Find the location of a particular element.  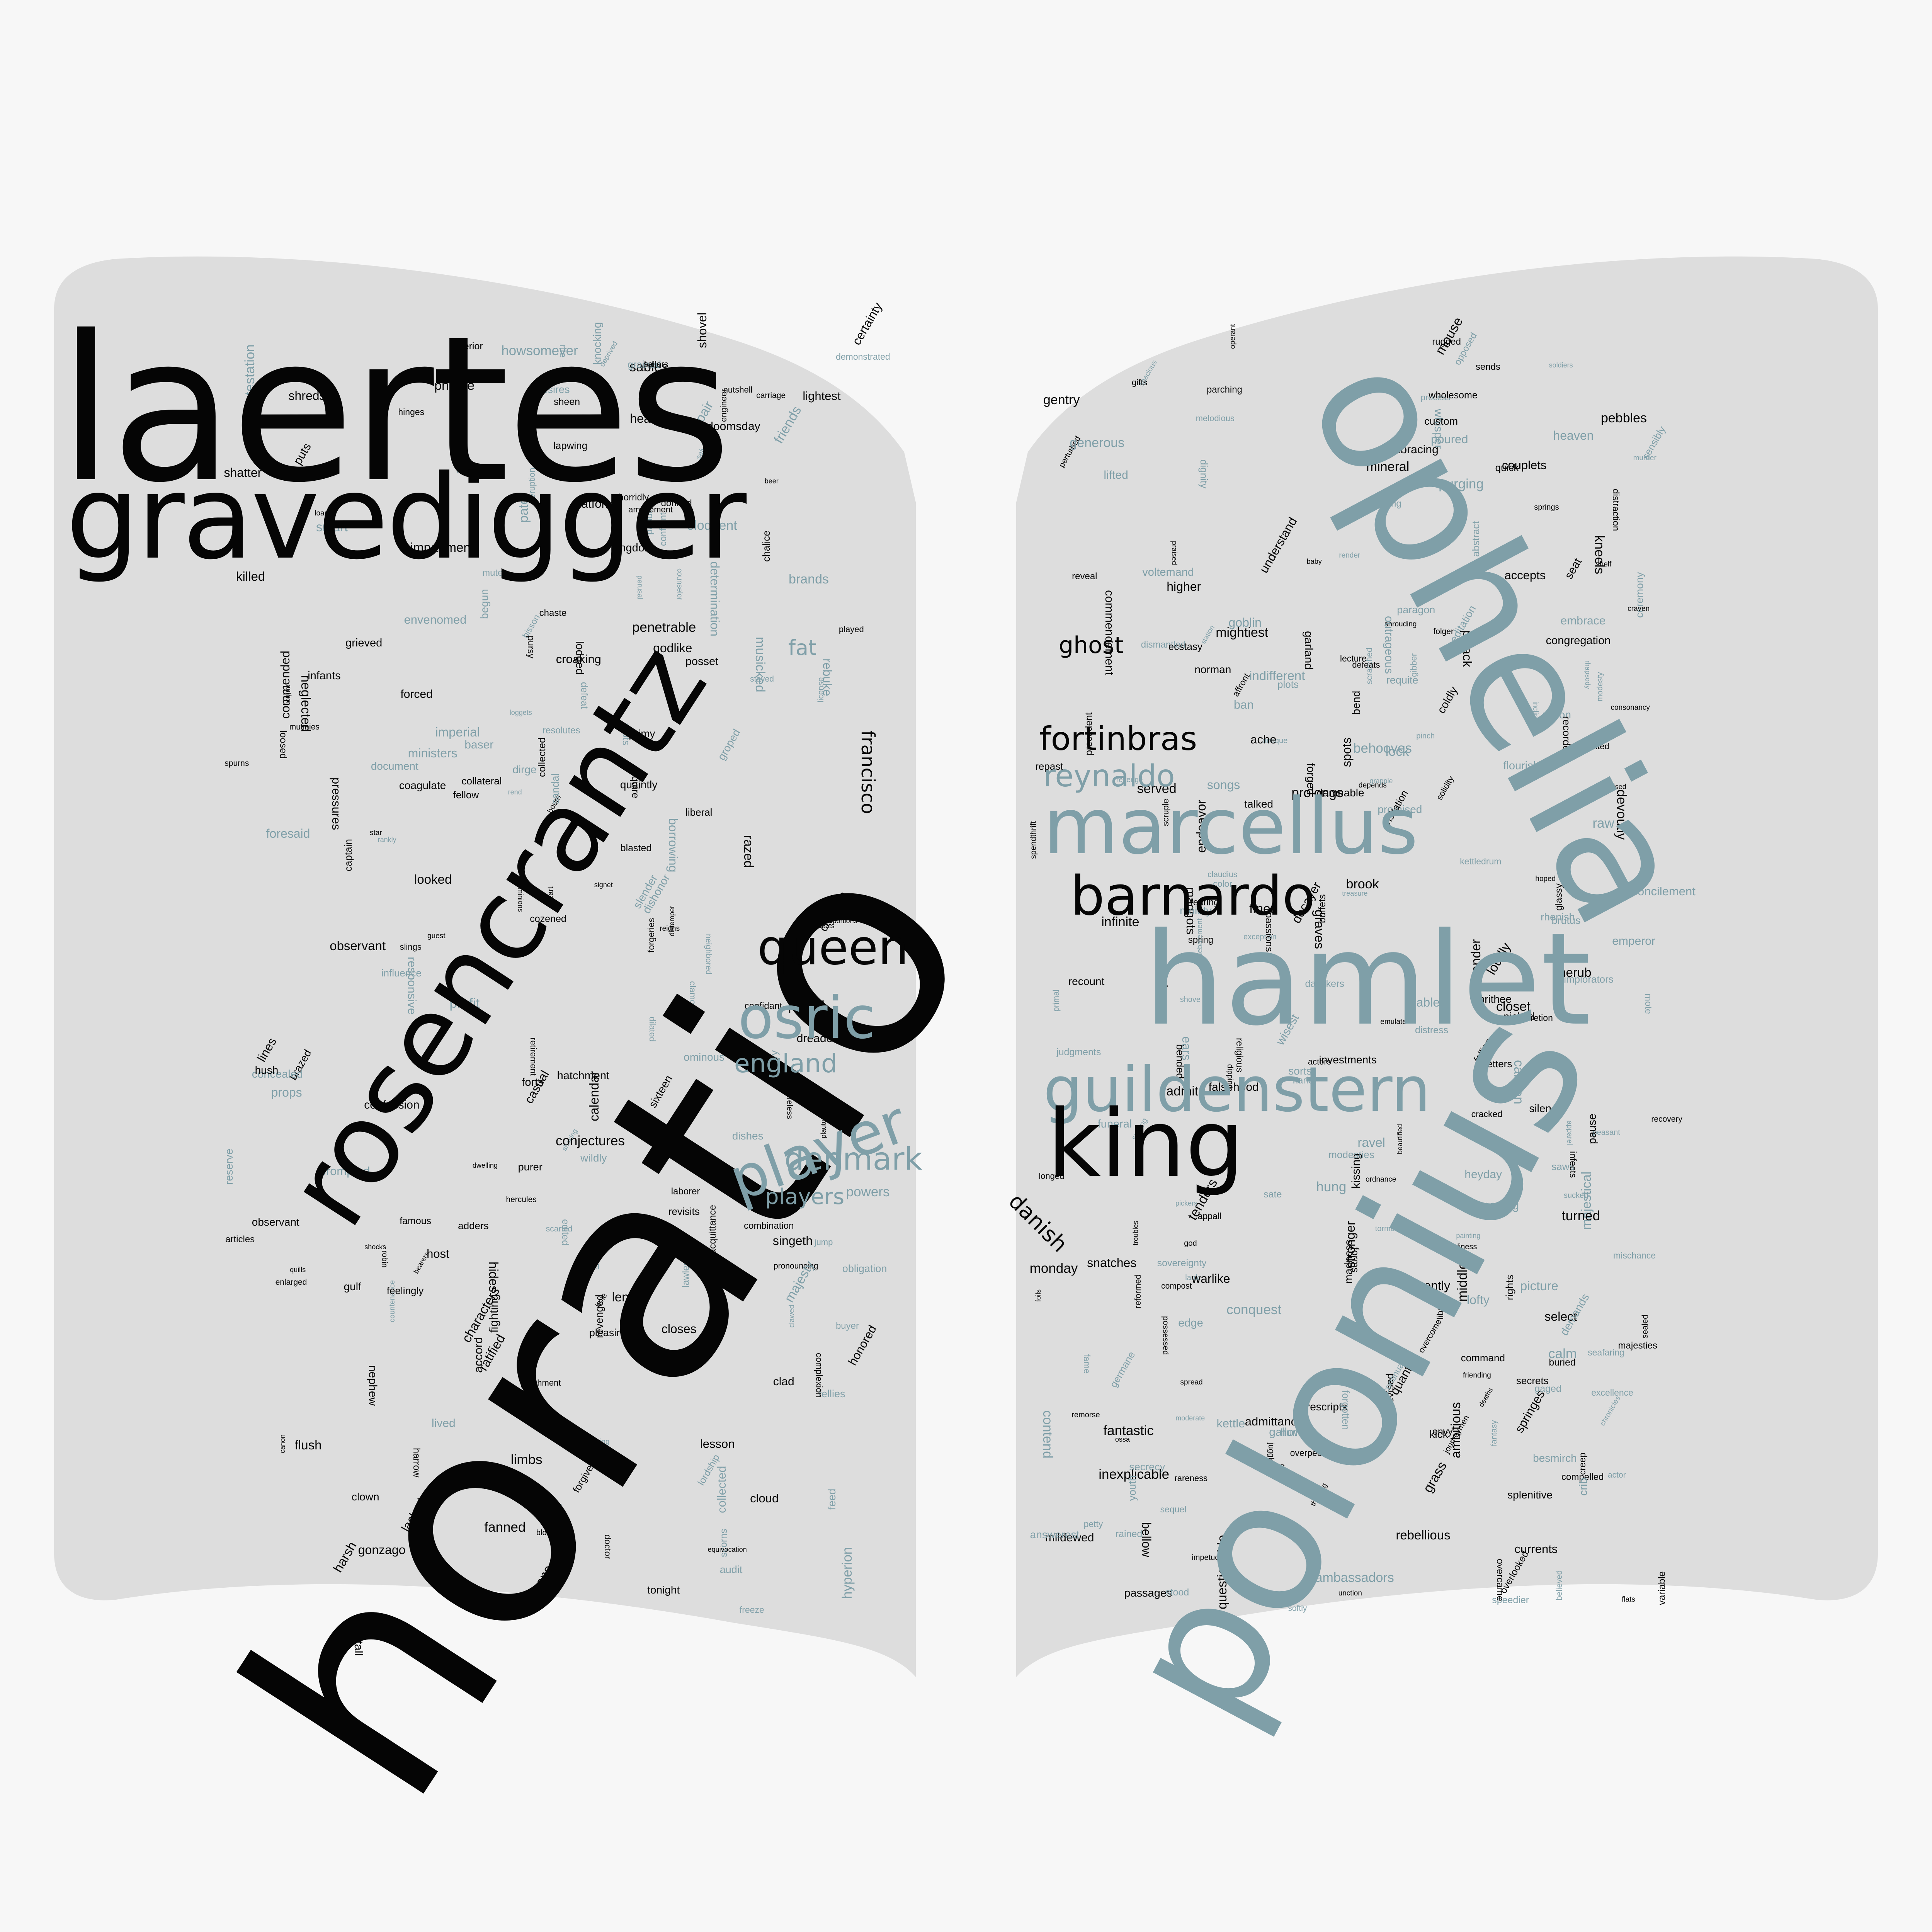

small-word: lifted is located at coordinates (1116, 475).